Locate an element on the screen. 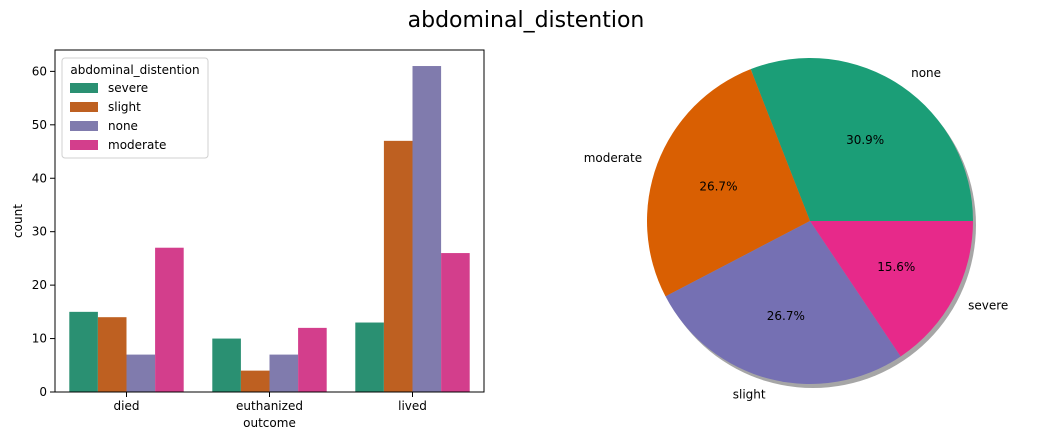  legend-entry-severe: severe is located at coordinates (128, 88).